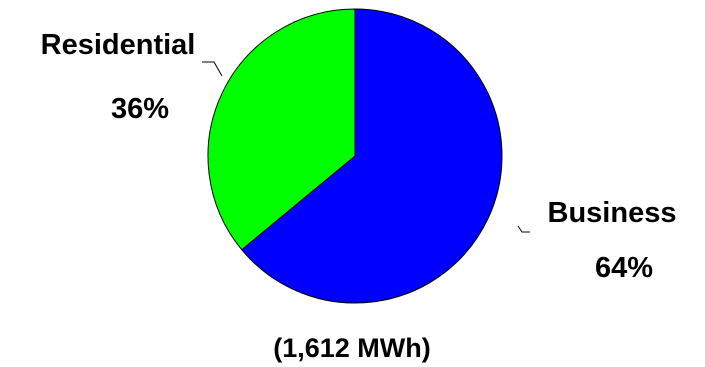 The image size is (705, 367). I want to click on leader-line-residential, so click(212, 69).